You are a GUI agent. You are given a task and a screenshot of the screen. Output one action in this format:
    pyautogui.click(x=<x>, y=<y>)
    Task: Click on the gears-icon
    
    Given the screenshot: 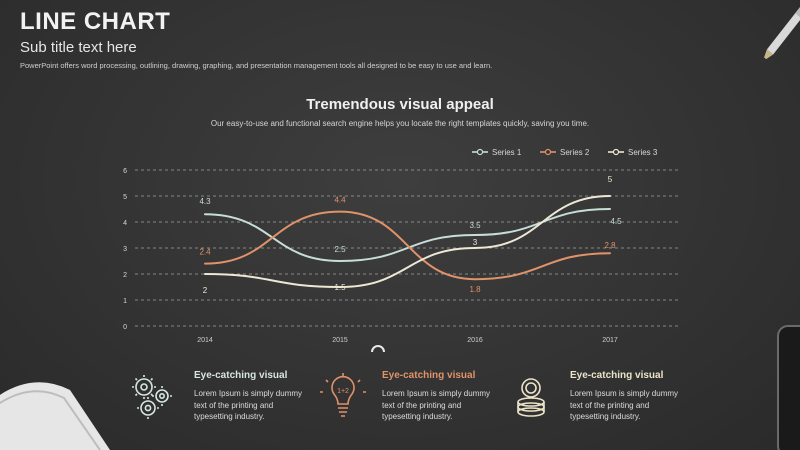 What is the action you would take?
    pyautogui.click(x=152, y=397)
    